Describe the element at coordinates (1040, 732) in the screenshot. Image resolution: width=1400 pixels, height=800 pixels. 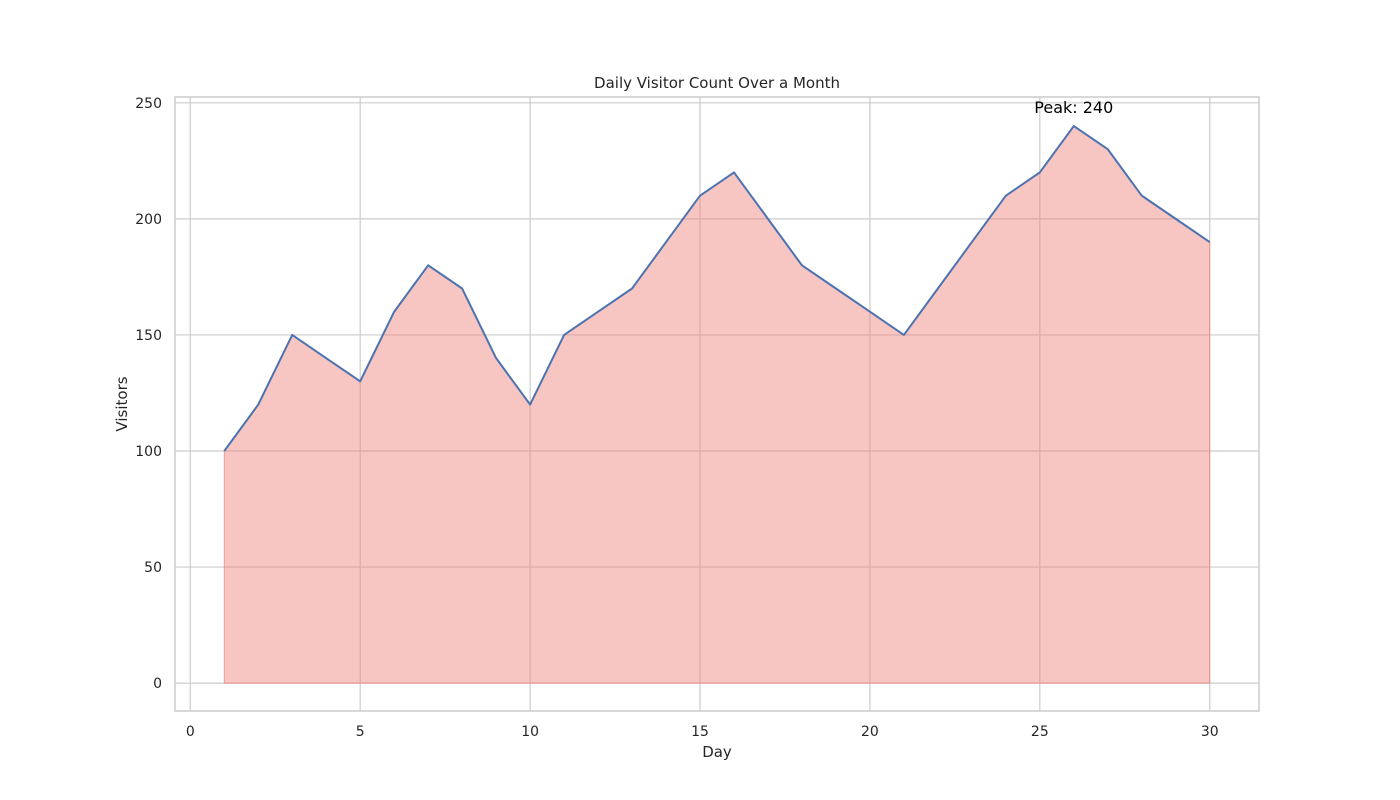
I see `x-tick-label: 25` at that location.